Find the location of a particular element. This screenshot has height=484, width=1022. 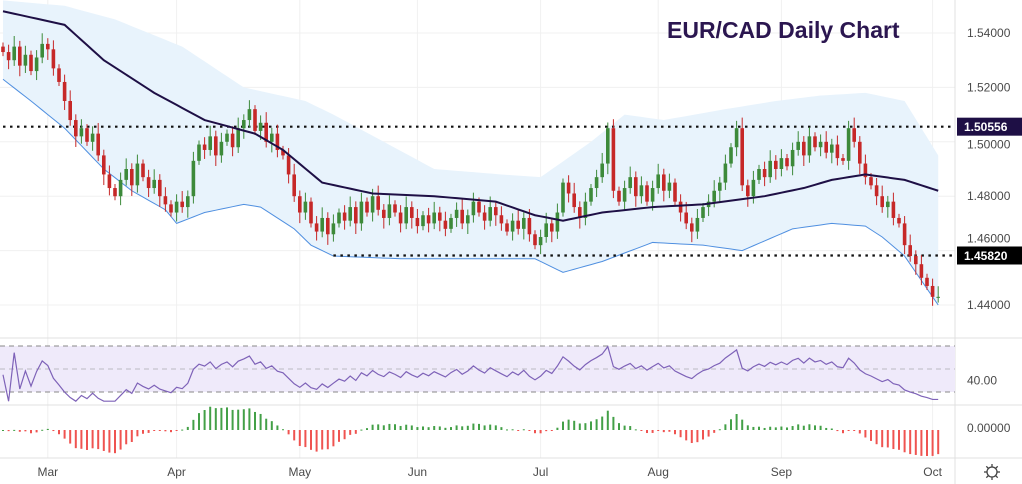

gear-icon is located at coordinates (992, 472).